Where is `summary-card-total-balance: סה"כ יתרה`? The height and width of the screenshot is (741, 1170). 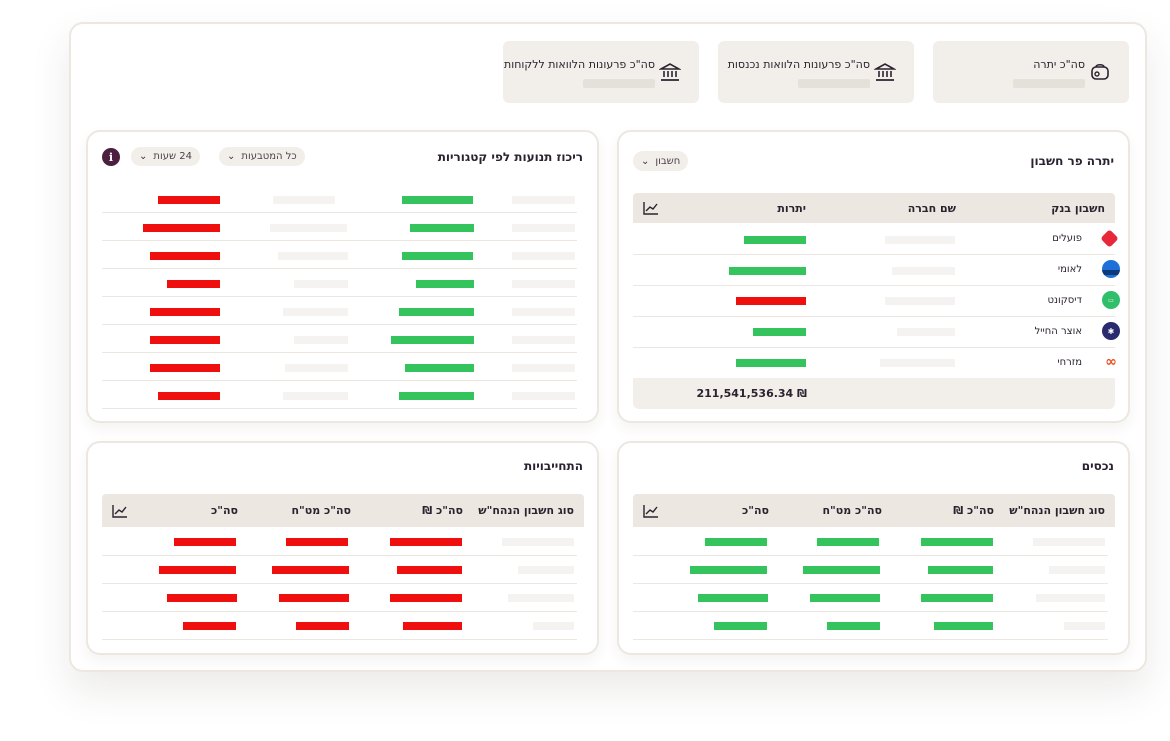 summary-card-total-balance: סה"כ יתרה is located at coordinates (1031, 72).